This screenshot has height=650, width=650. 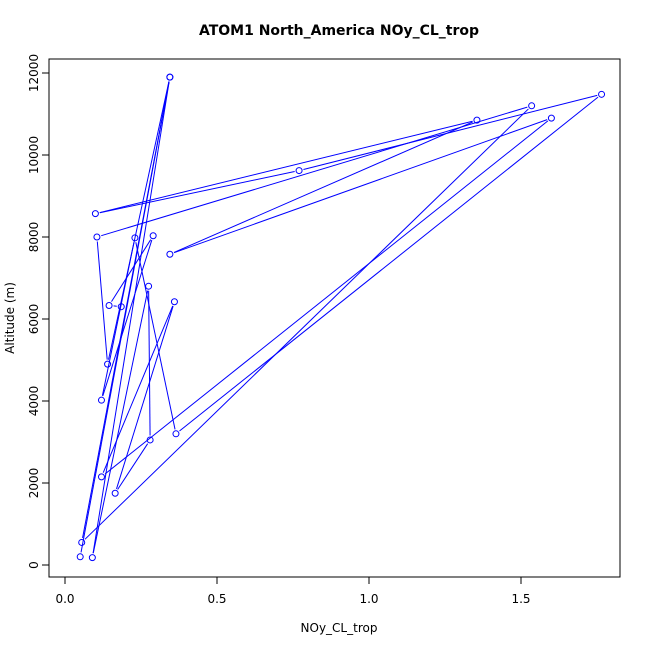 I want to click on y-tick-label: 0, so click(x=34, y=565).